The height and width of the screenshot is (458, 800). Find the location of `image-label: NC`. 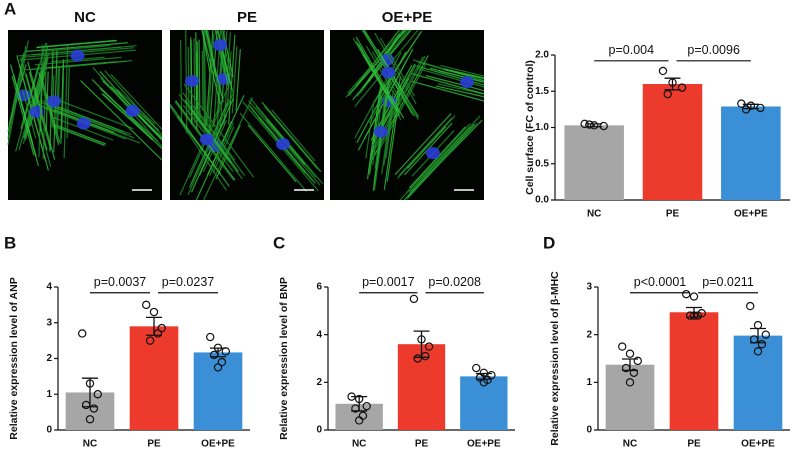

image-label: NC is located at coordinates (85, 17).